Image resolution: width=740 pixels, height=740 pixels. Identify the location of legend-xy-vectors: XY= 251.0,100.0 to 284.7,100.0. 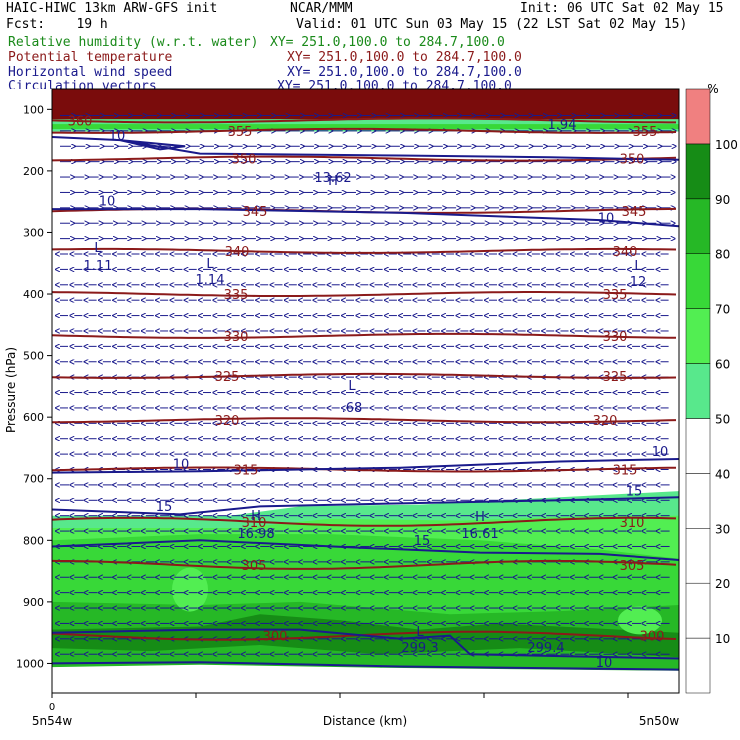
(394, 84).